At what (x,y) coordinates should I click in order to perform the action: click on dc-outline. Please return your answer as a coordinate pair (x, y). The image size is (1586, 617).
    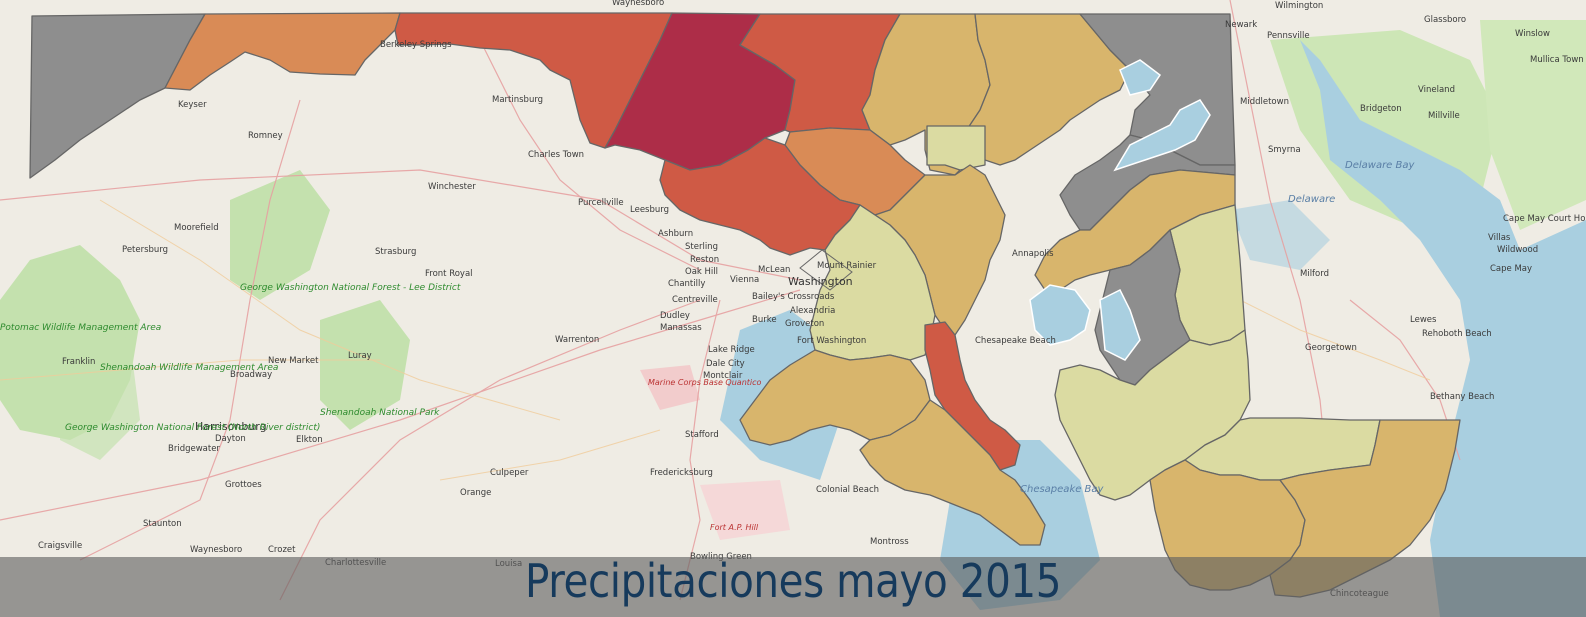
    Looking at the image, I should click on (826, 270).